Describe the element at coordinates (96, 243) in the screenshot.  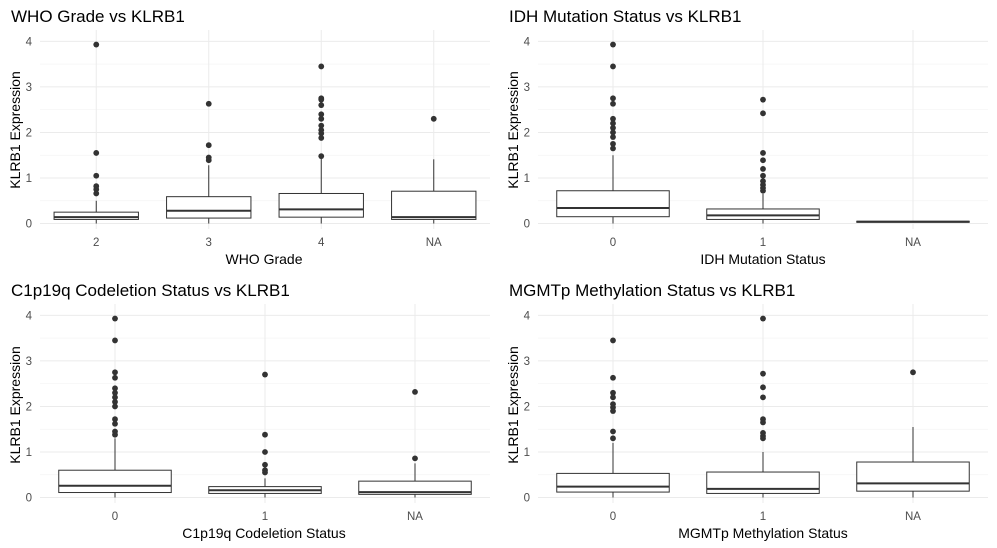
I see `x-tick-label: 2` at that location.